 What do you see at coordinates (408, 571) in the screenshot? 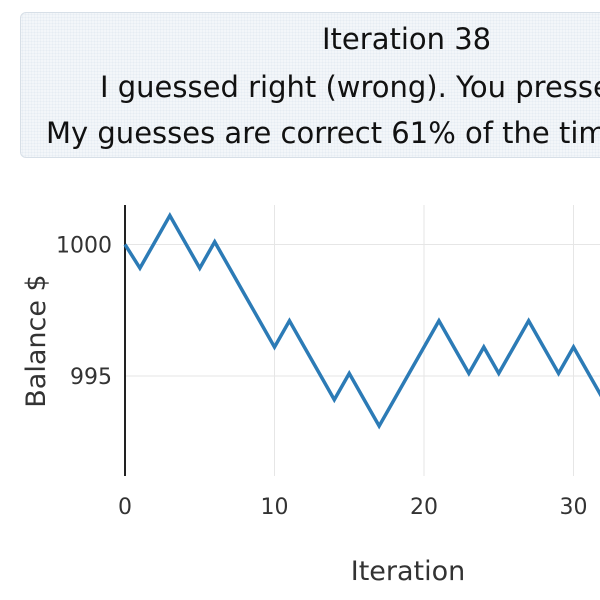
I see `x-axis-title: Iteration` at bounding box center [408, 571].